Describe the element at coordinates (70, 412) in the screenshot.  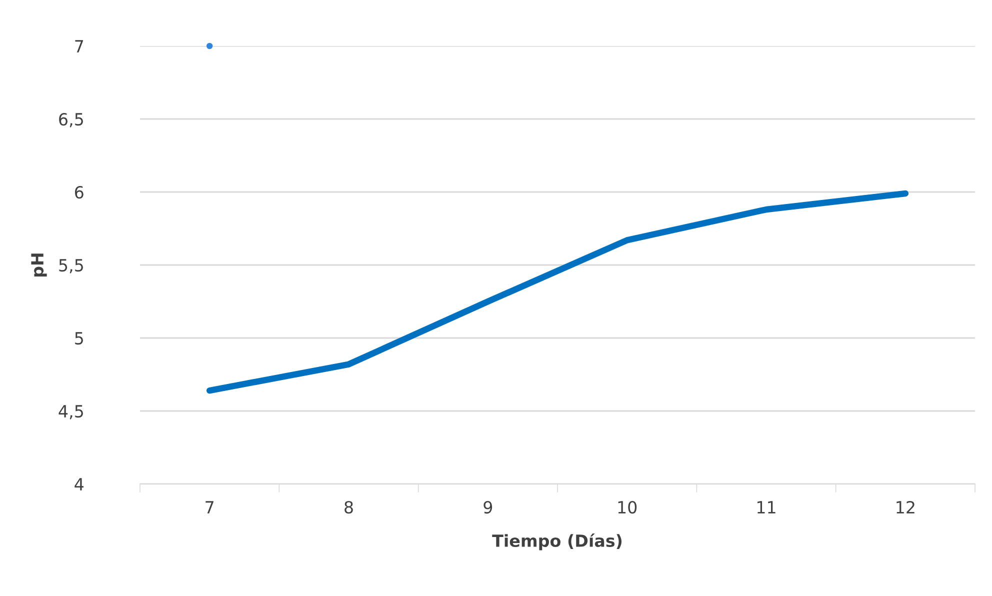
I see `y-tick-label: 4,5` at that location.